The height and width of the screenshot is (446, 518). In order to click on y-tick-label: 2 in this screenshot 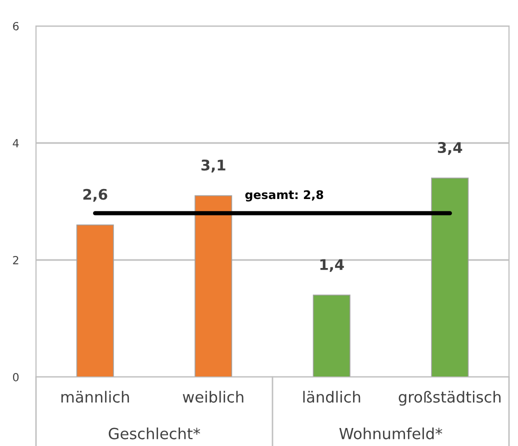, I will do `click(15, 260)`.